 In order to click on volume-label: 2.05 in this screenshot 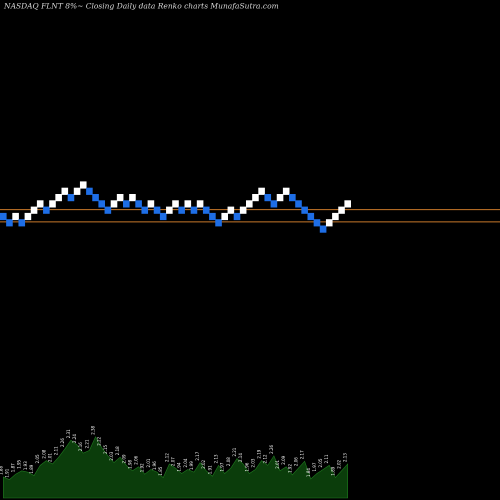, I will do `click(37, 458)`.